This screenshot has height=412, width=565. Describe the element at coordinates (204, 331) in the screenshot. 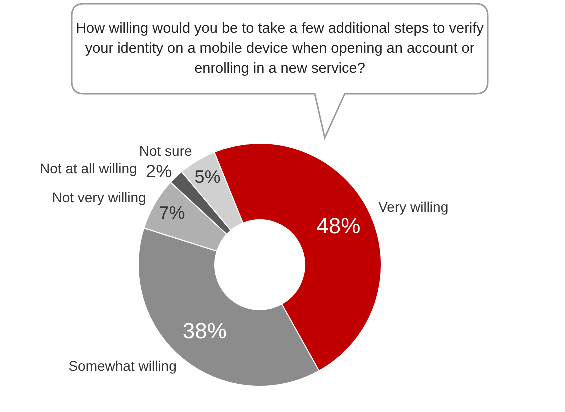

I see `data-label: 38%` at that location.